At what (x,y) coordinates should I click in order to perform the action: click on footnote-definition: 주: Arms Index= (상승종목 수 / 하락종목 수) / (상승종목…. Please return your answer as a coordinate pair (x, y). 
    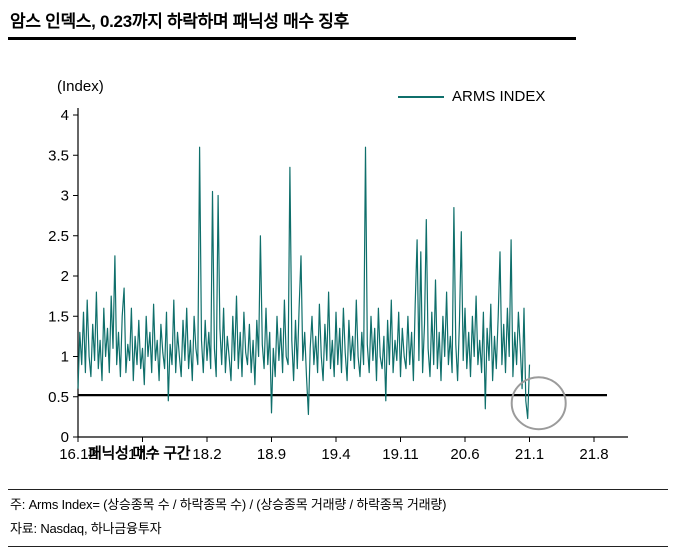
    Looking at the image, I should click on (228, 504).